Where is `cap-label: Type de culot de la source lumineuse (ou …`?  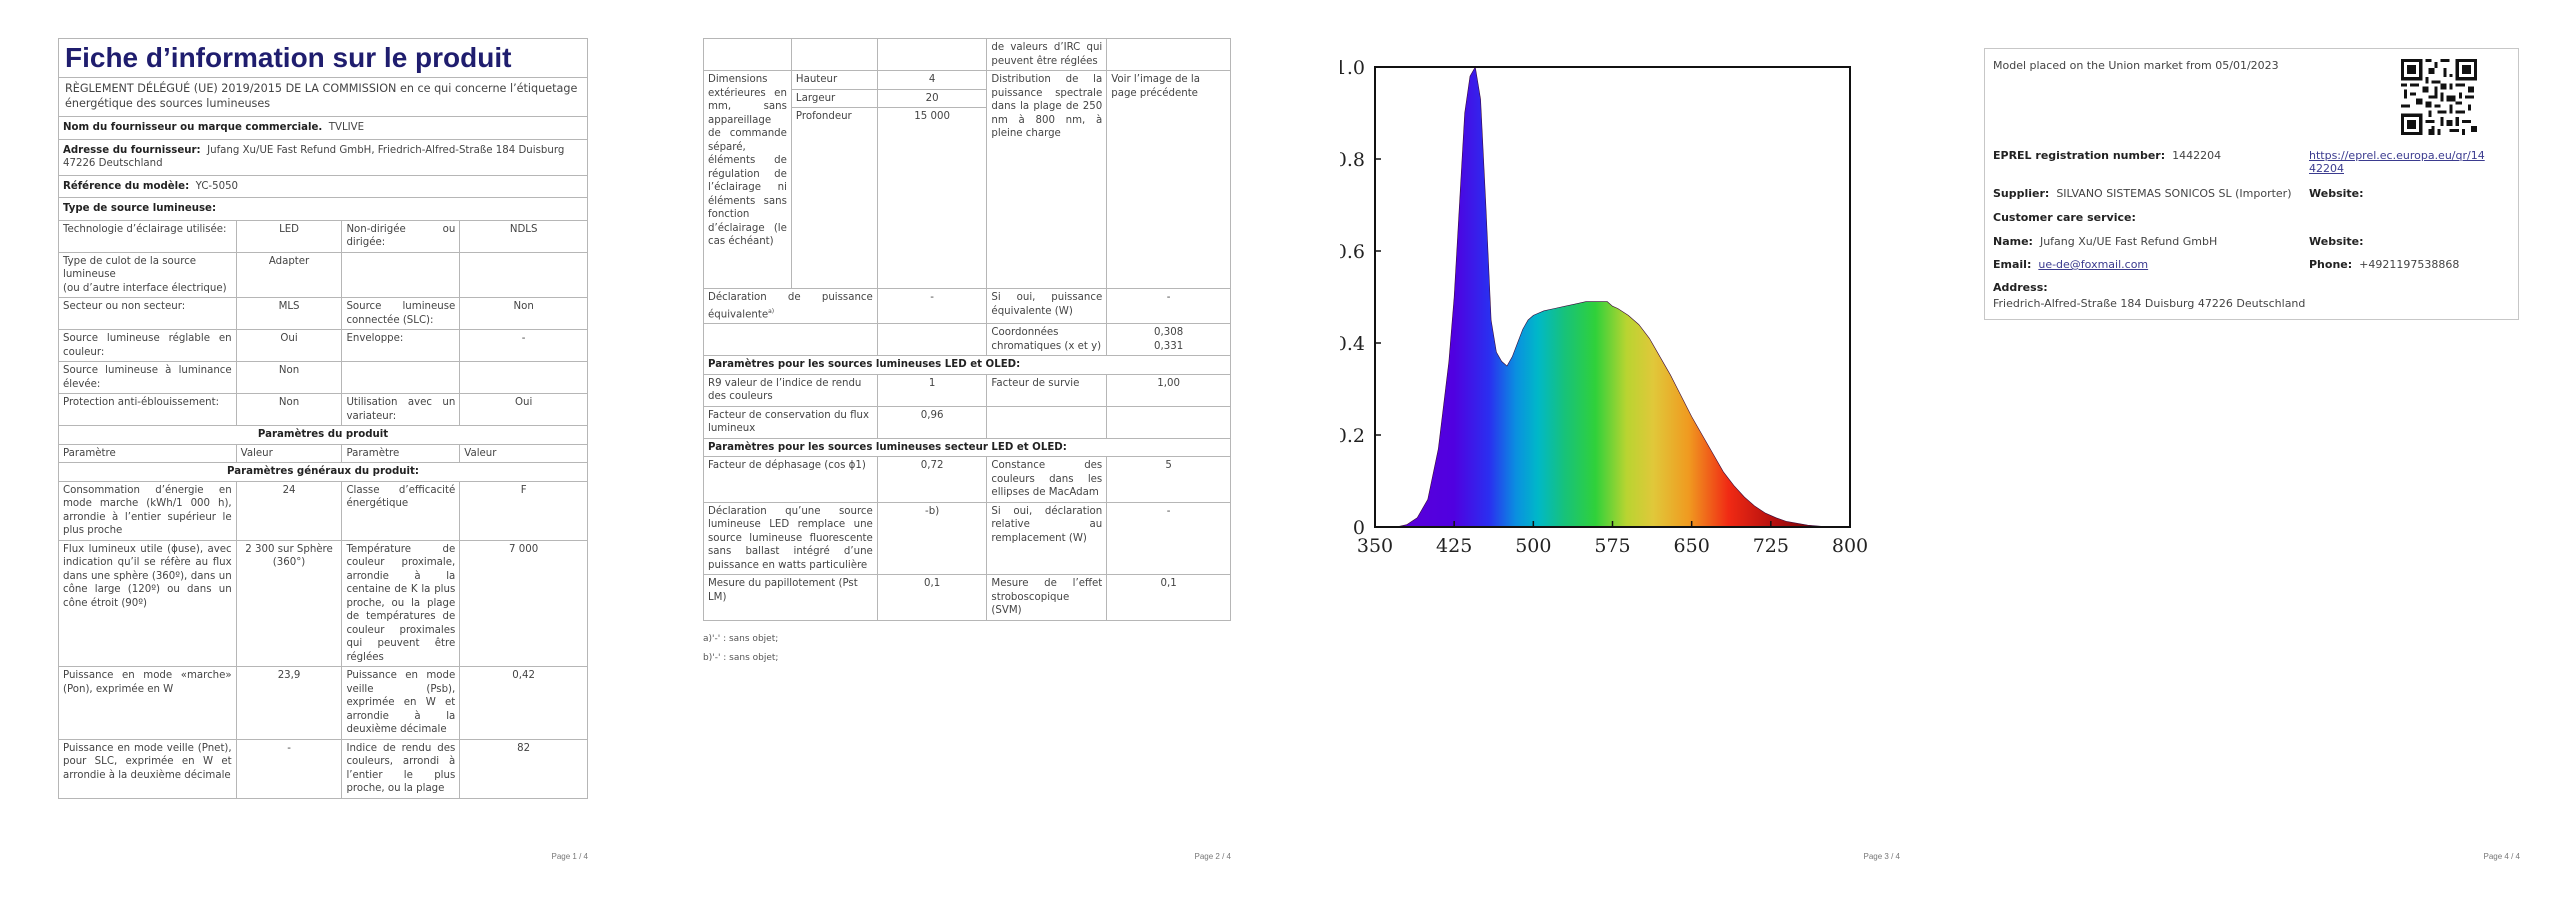 cap-label: Type de culot de la source lumineuse (ou … is located at coordinates (147, 274).